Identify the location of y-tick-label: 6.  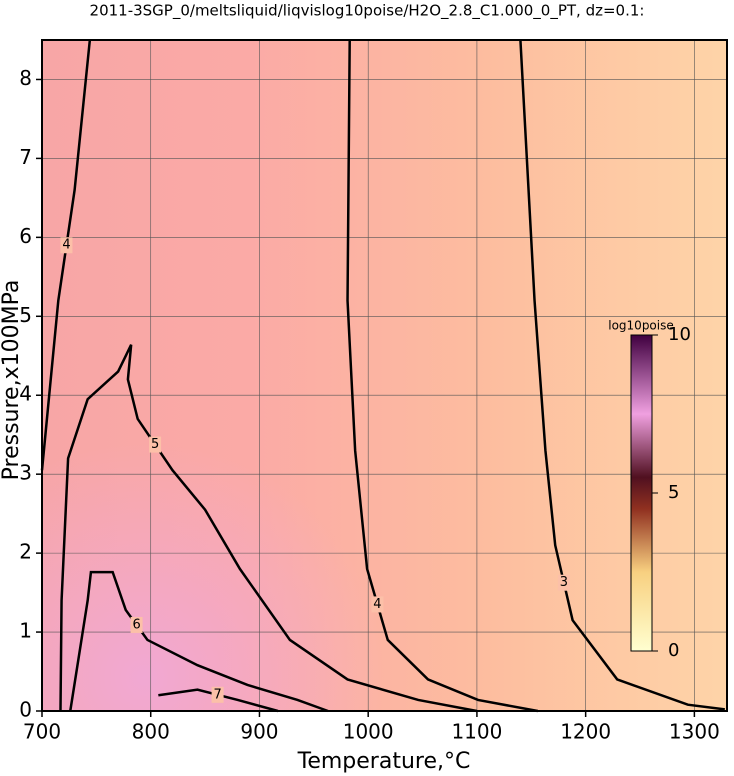
(25, 236).